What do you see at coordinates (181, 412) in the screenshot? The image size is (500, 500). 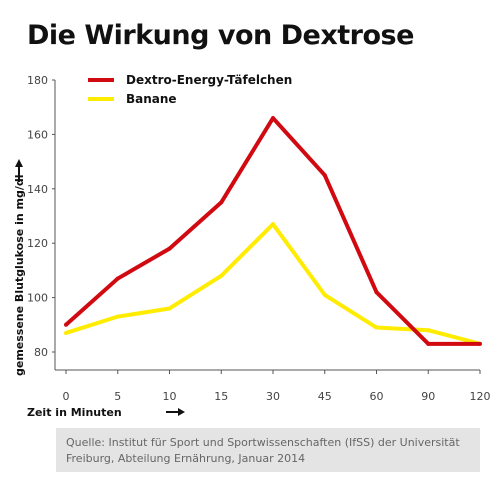 I see `x-axis-arrow-head` at bounding box center [181, 412].